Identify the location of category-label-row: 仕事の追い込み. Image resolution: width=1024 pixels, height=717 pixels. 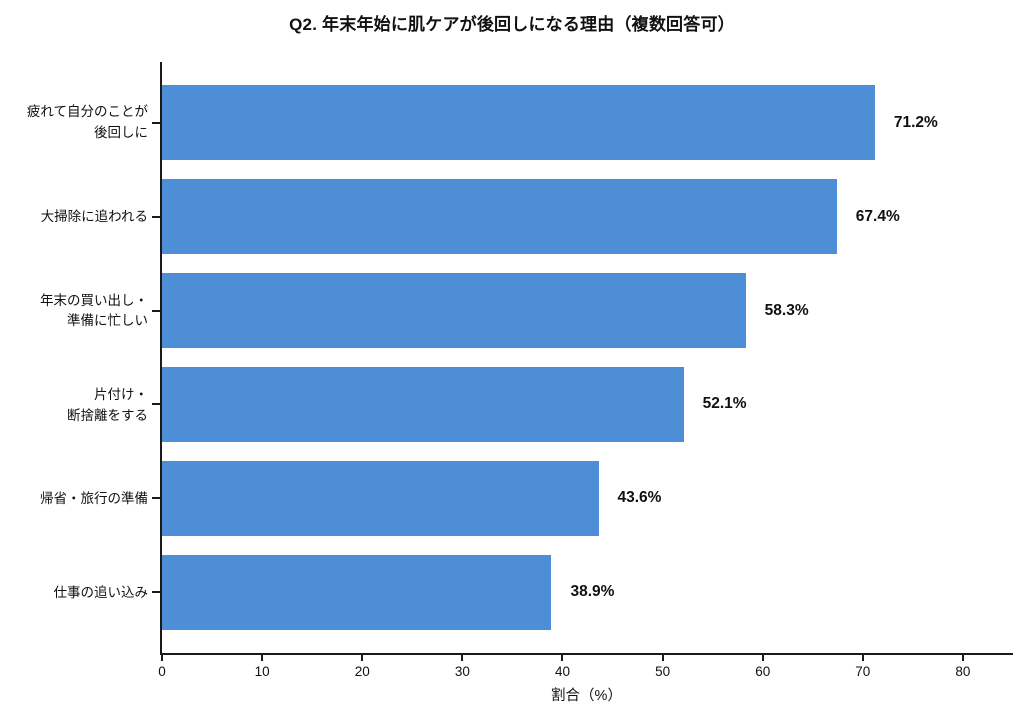
(74, 594).